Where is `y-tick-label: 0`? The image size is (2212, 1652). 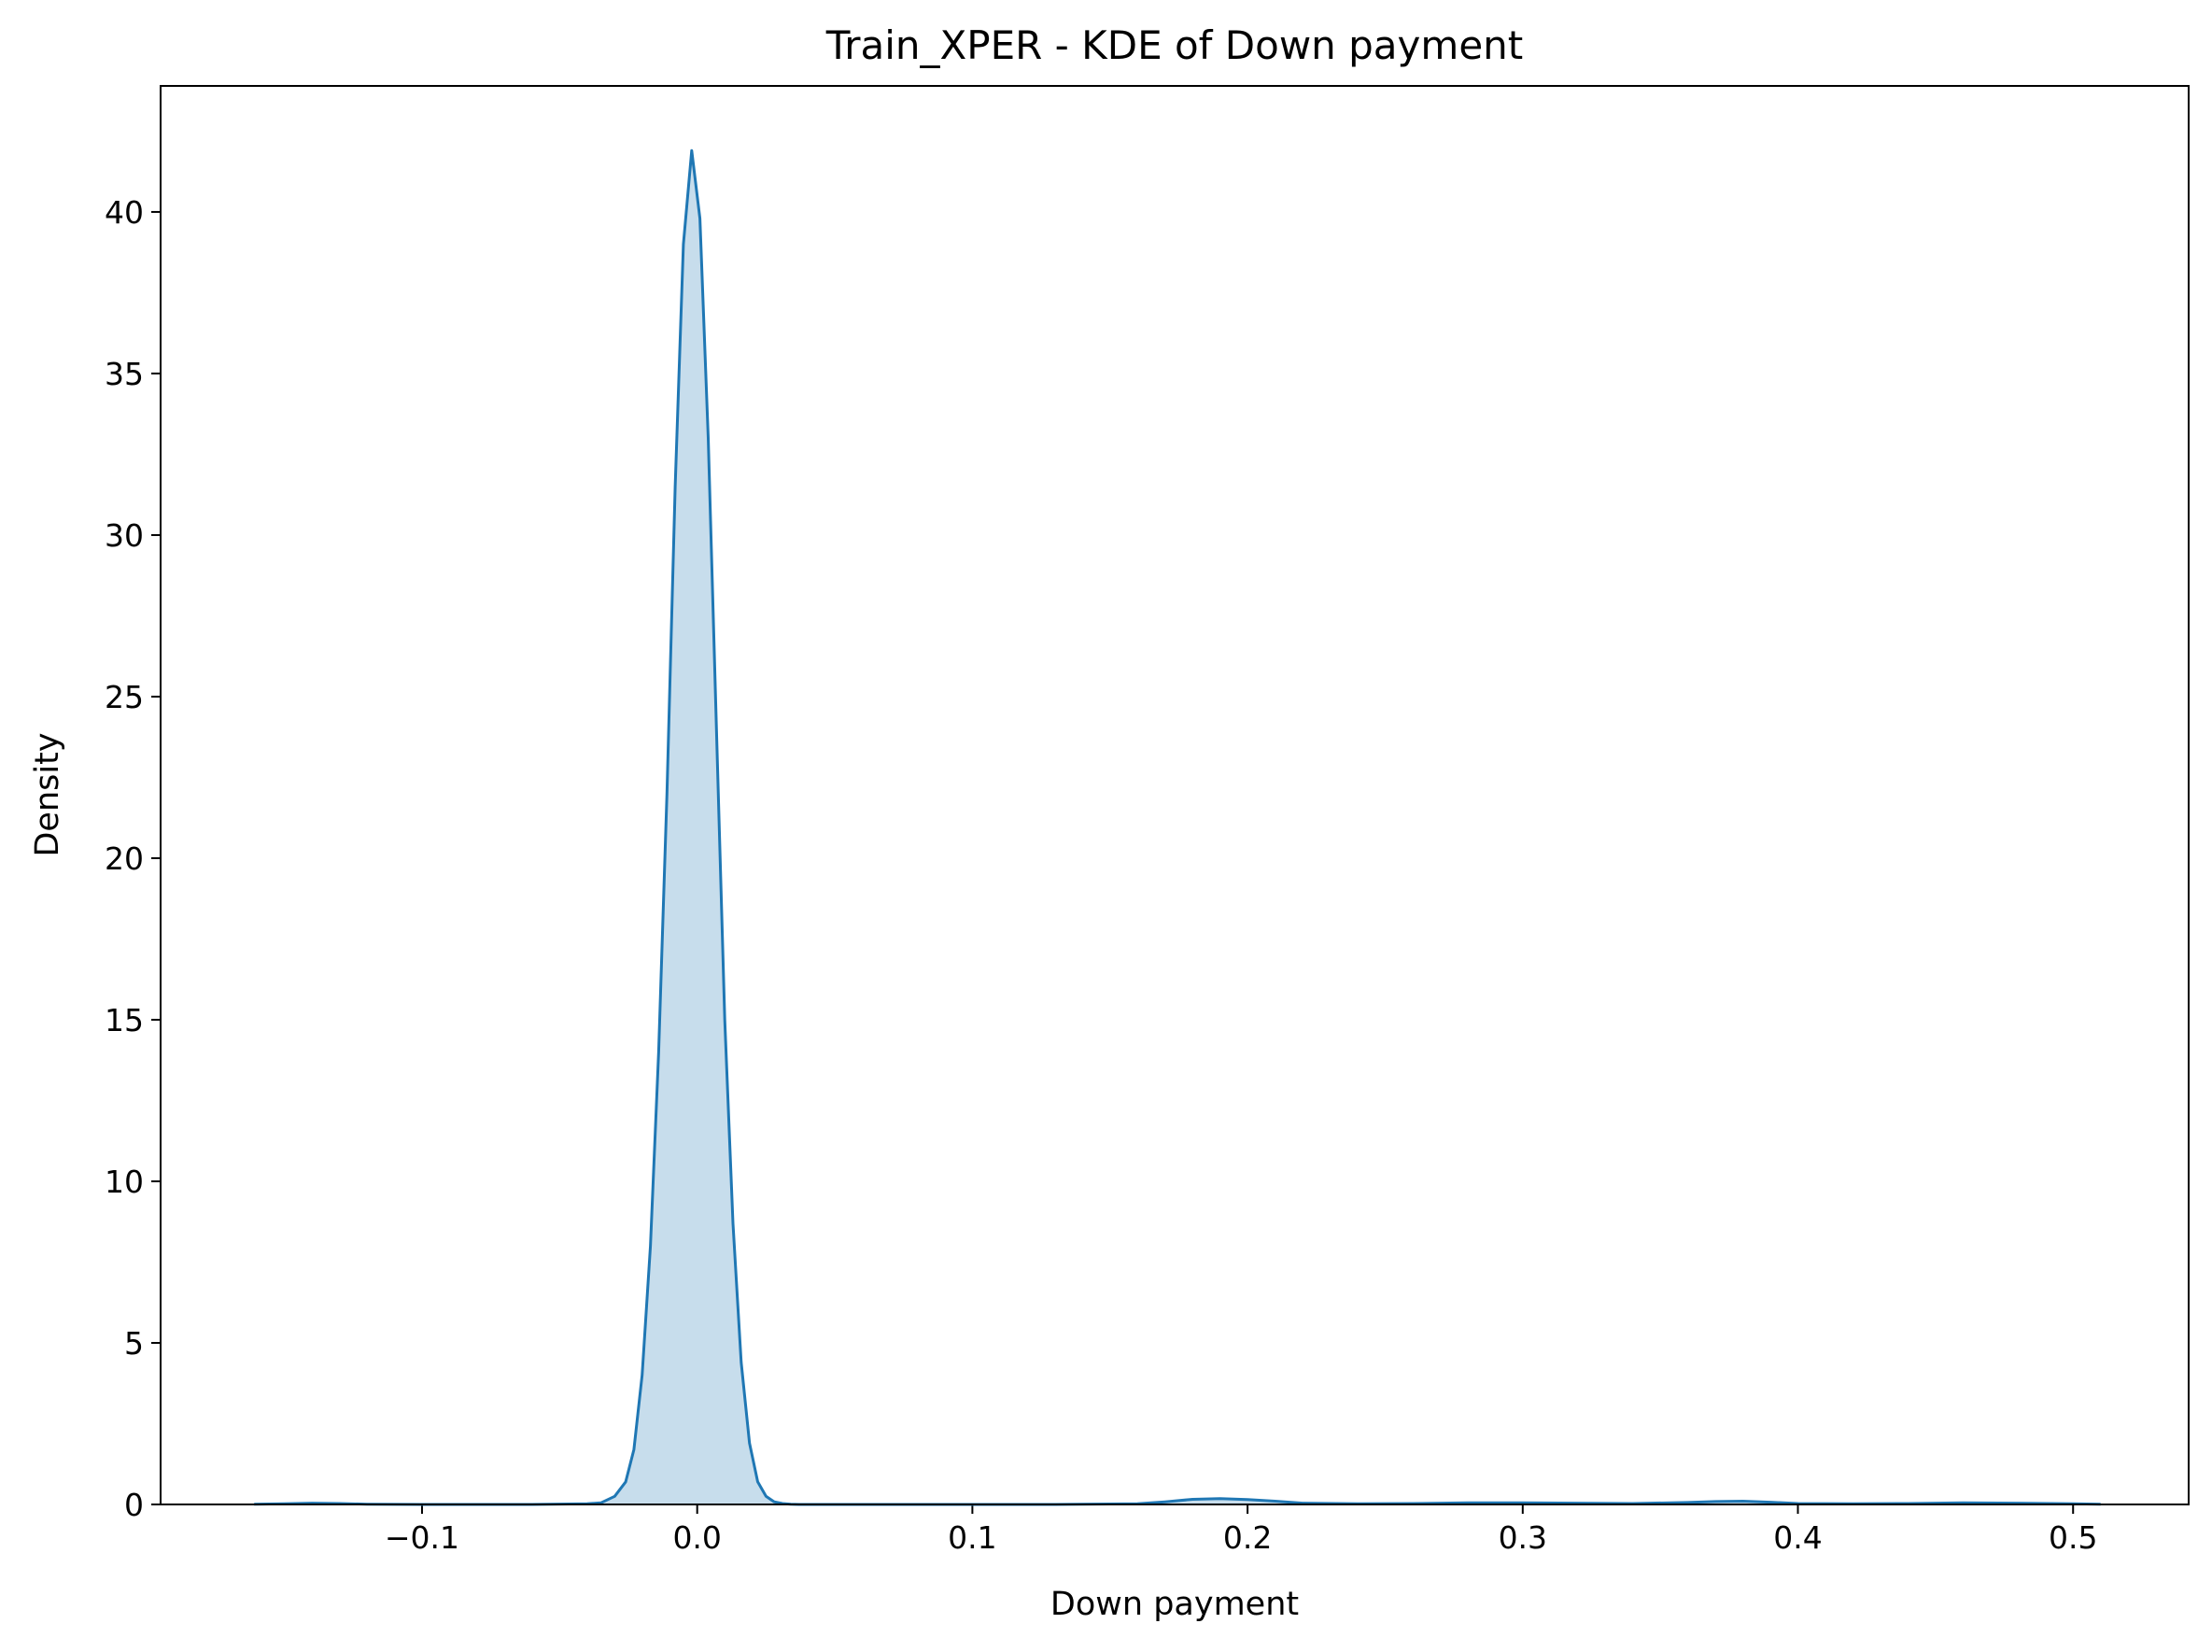 y-tick-label: 0 is located at coordinates (134, 1505).